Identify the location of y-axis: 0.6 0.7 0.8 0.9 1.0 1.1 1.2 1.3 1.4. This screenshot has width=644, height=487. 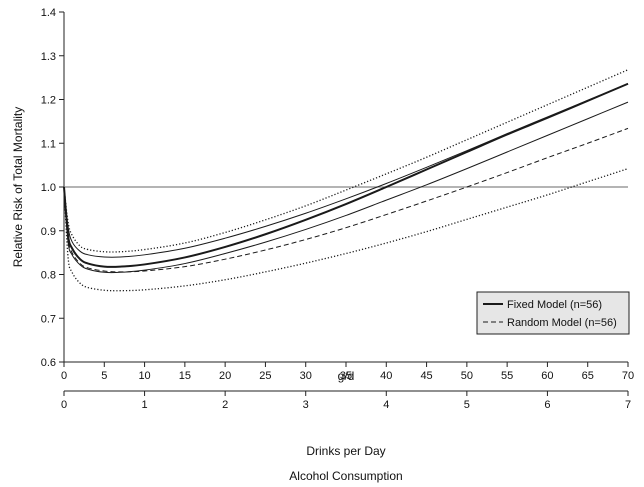
(53, 188).